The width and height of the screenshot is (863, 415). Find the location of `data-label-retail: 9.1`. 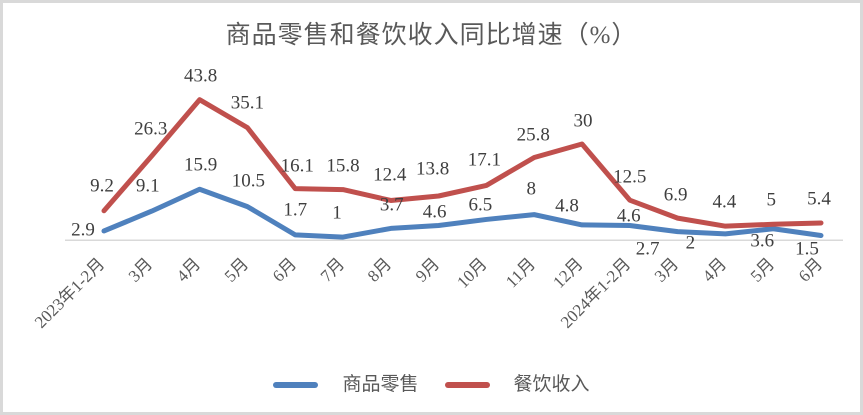

data-label-retail: 9.1 is located at coordinates (147, 186).